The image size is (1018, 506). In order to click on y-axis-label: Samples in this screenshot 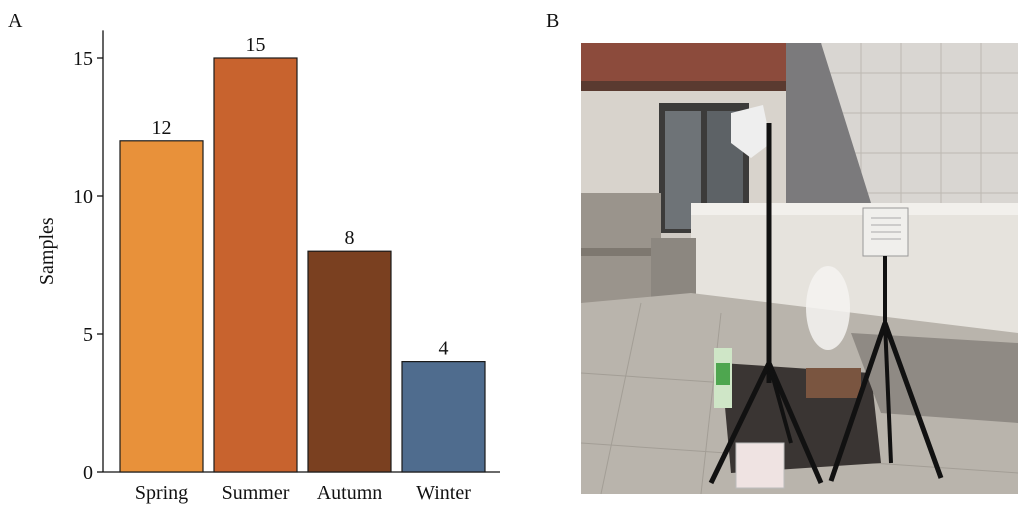, I will do `click(47, 251)`.